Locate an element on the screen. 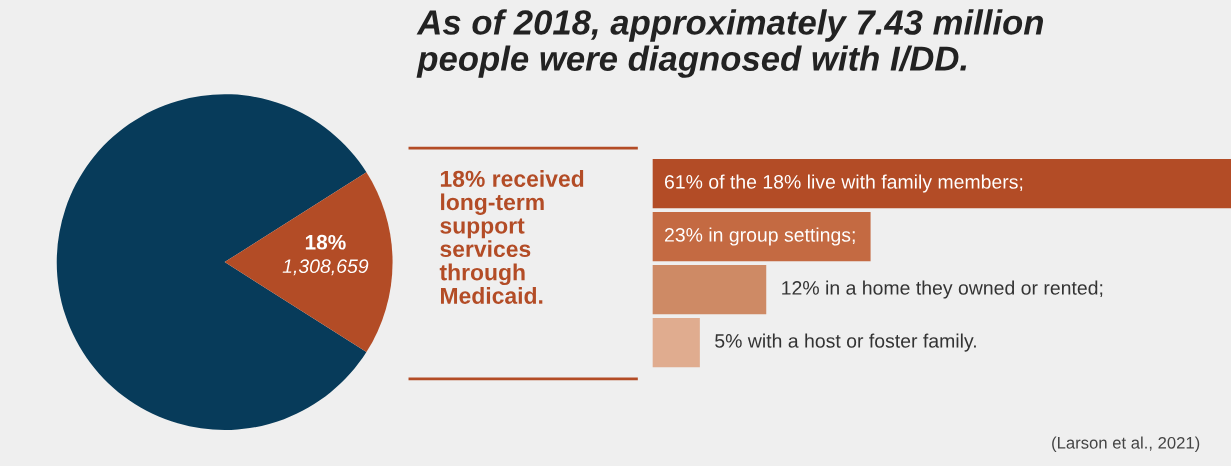  text: (Larson et al., 2021) is located at coordinates (1126, 444).